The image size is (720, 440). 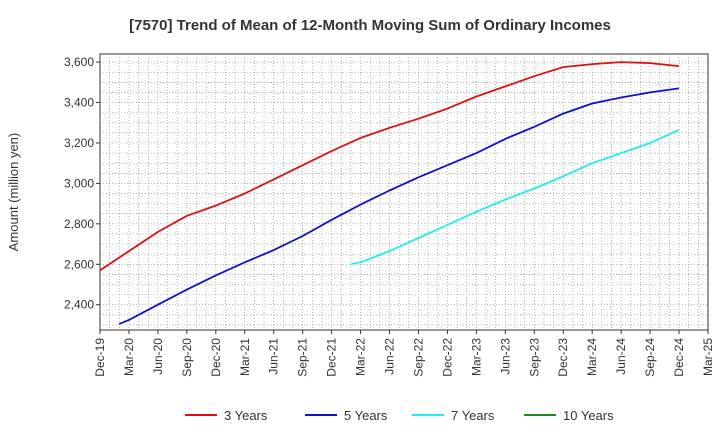 I want to click on x-tick-label: Mar-22, so click(x=361, y=357).